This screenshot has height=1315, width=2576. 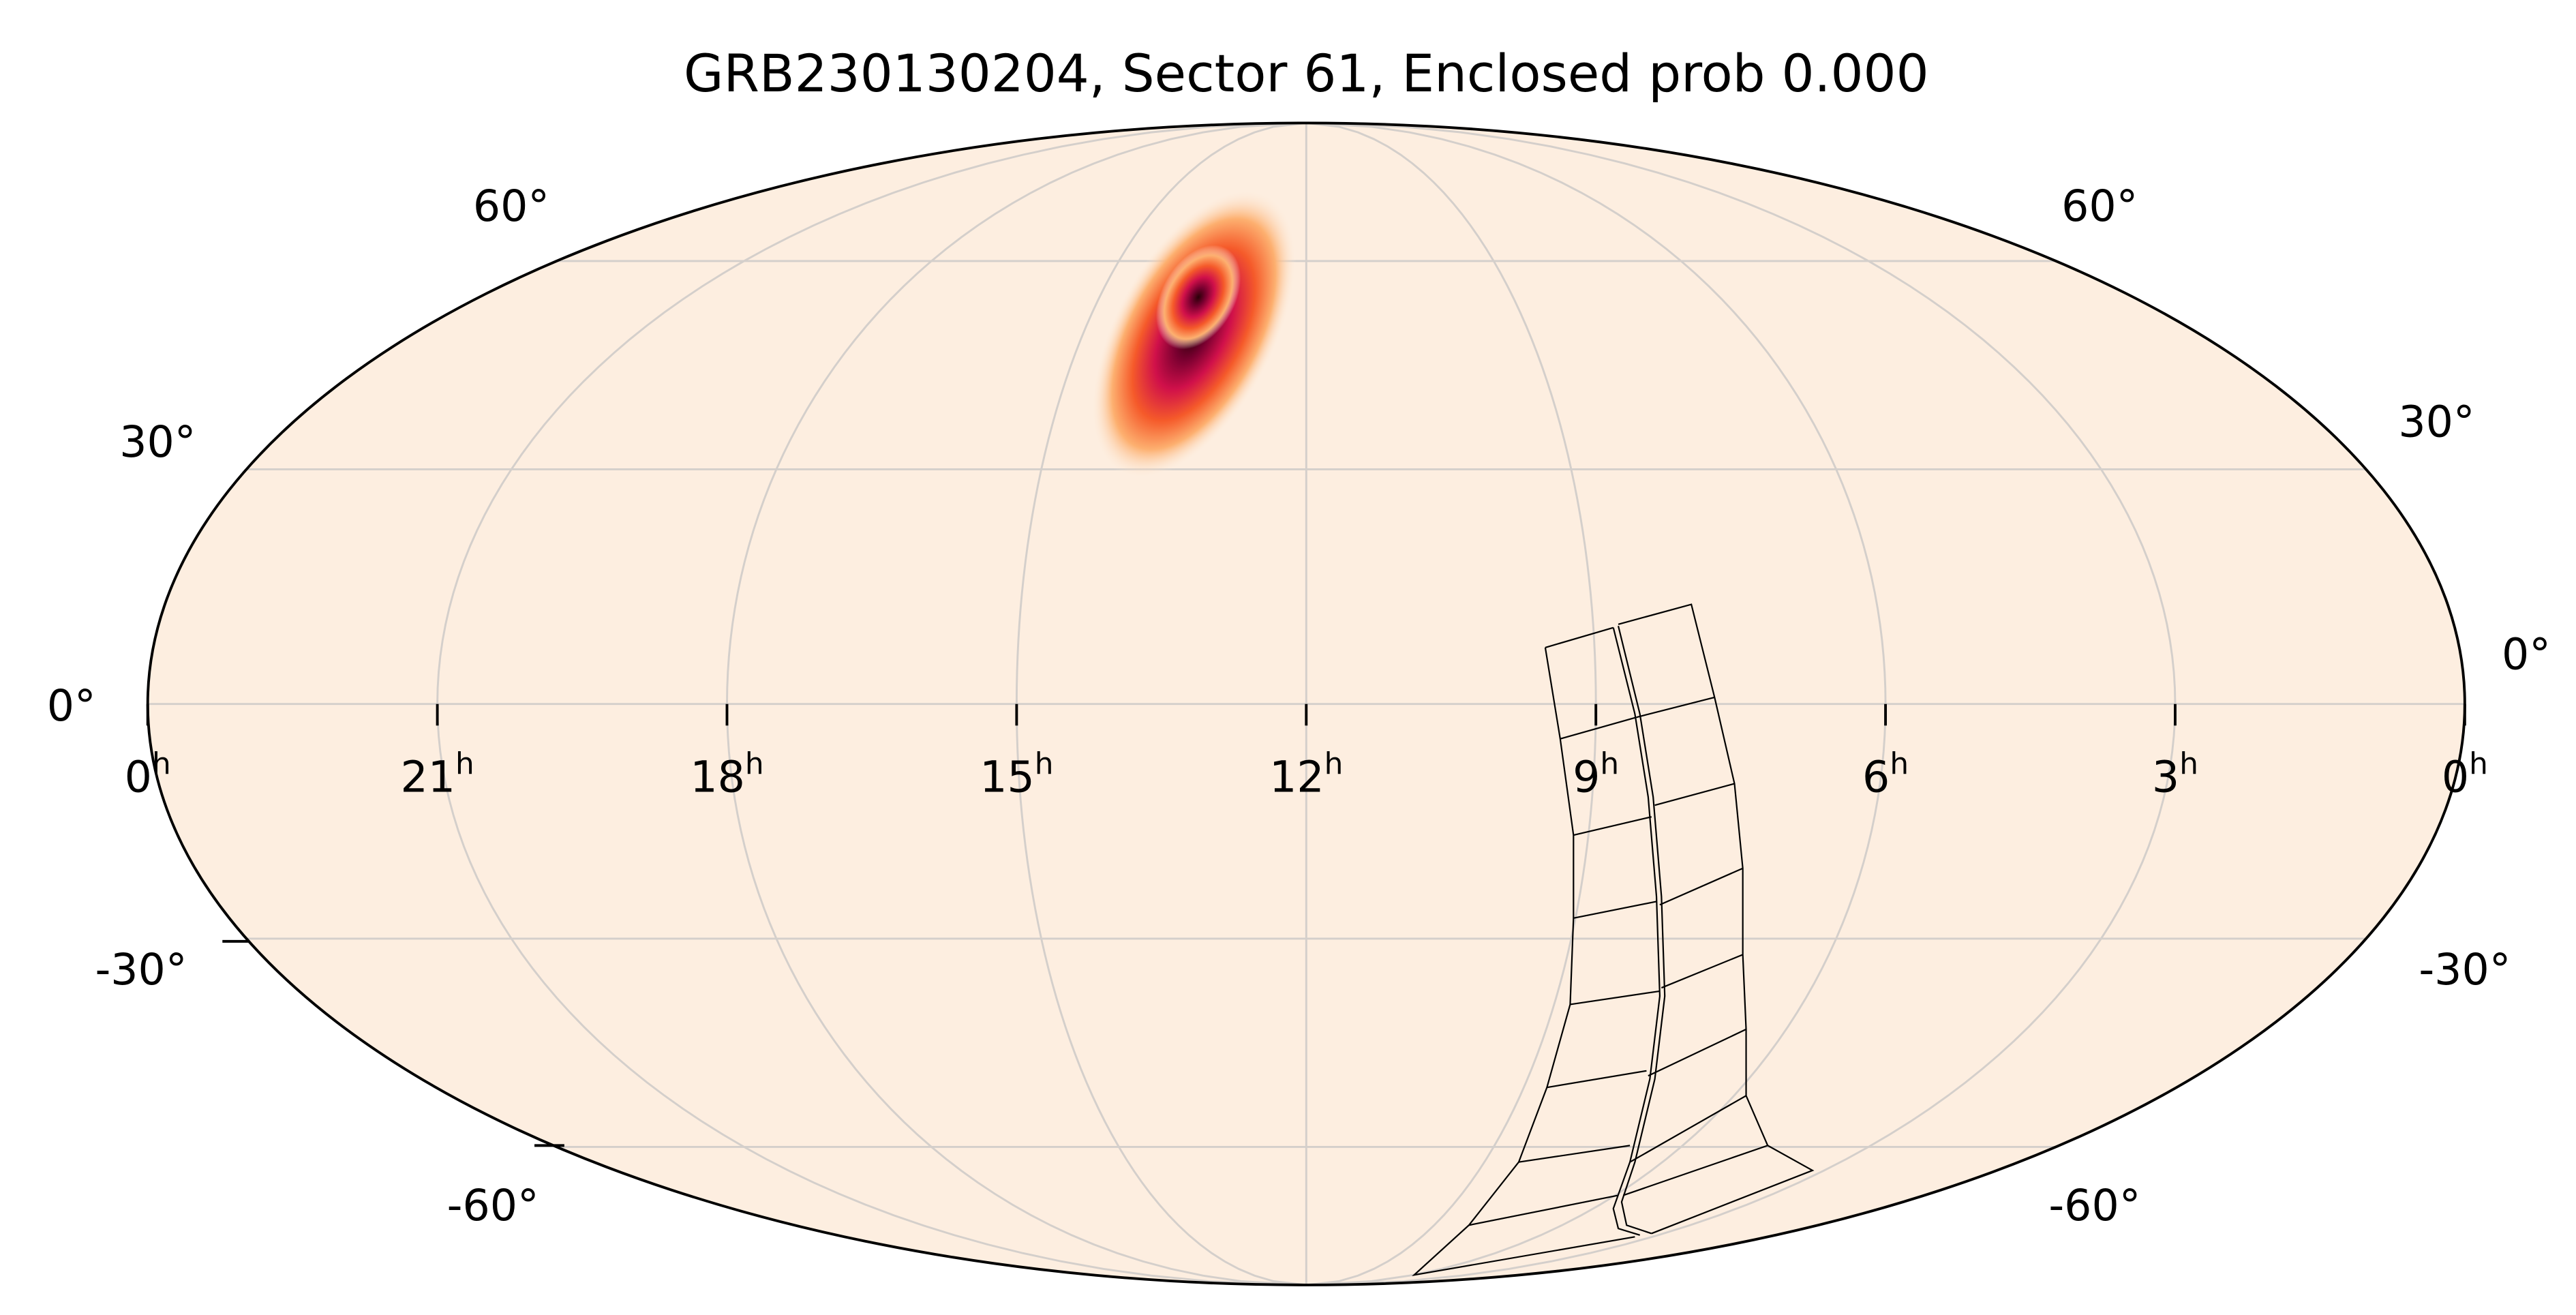 What do you see at coordinates (1306, 774) in the screenshot?
I see `ra-tick-label: 12h` at bounding box center [1306, 774].